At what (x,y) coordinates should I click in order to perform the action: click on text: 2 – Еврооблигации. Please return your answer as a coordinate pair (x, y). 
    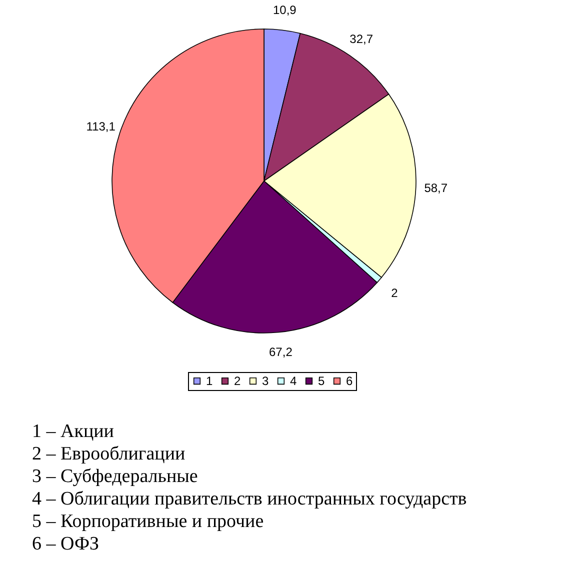
    Looking at the image, I should click on (109, 454).